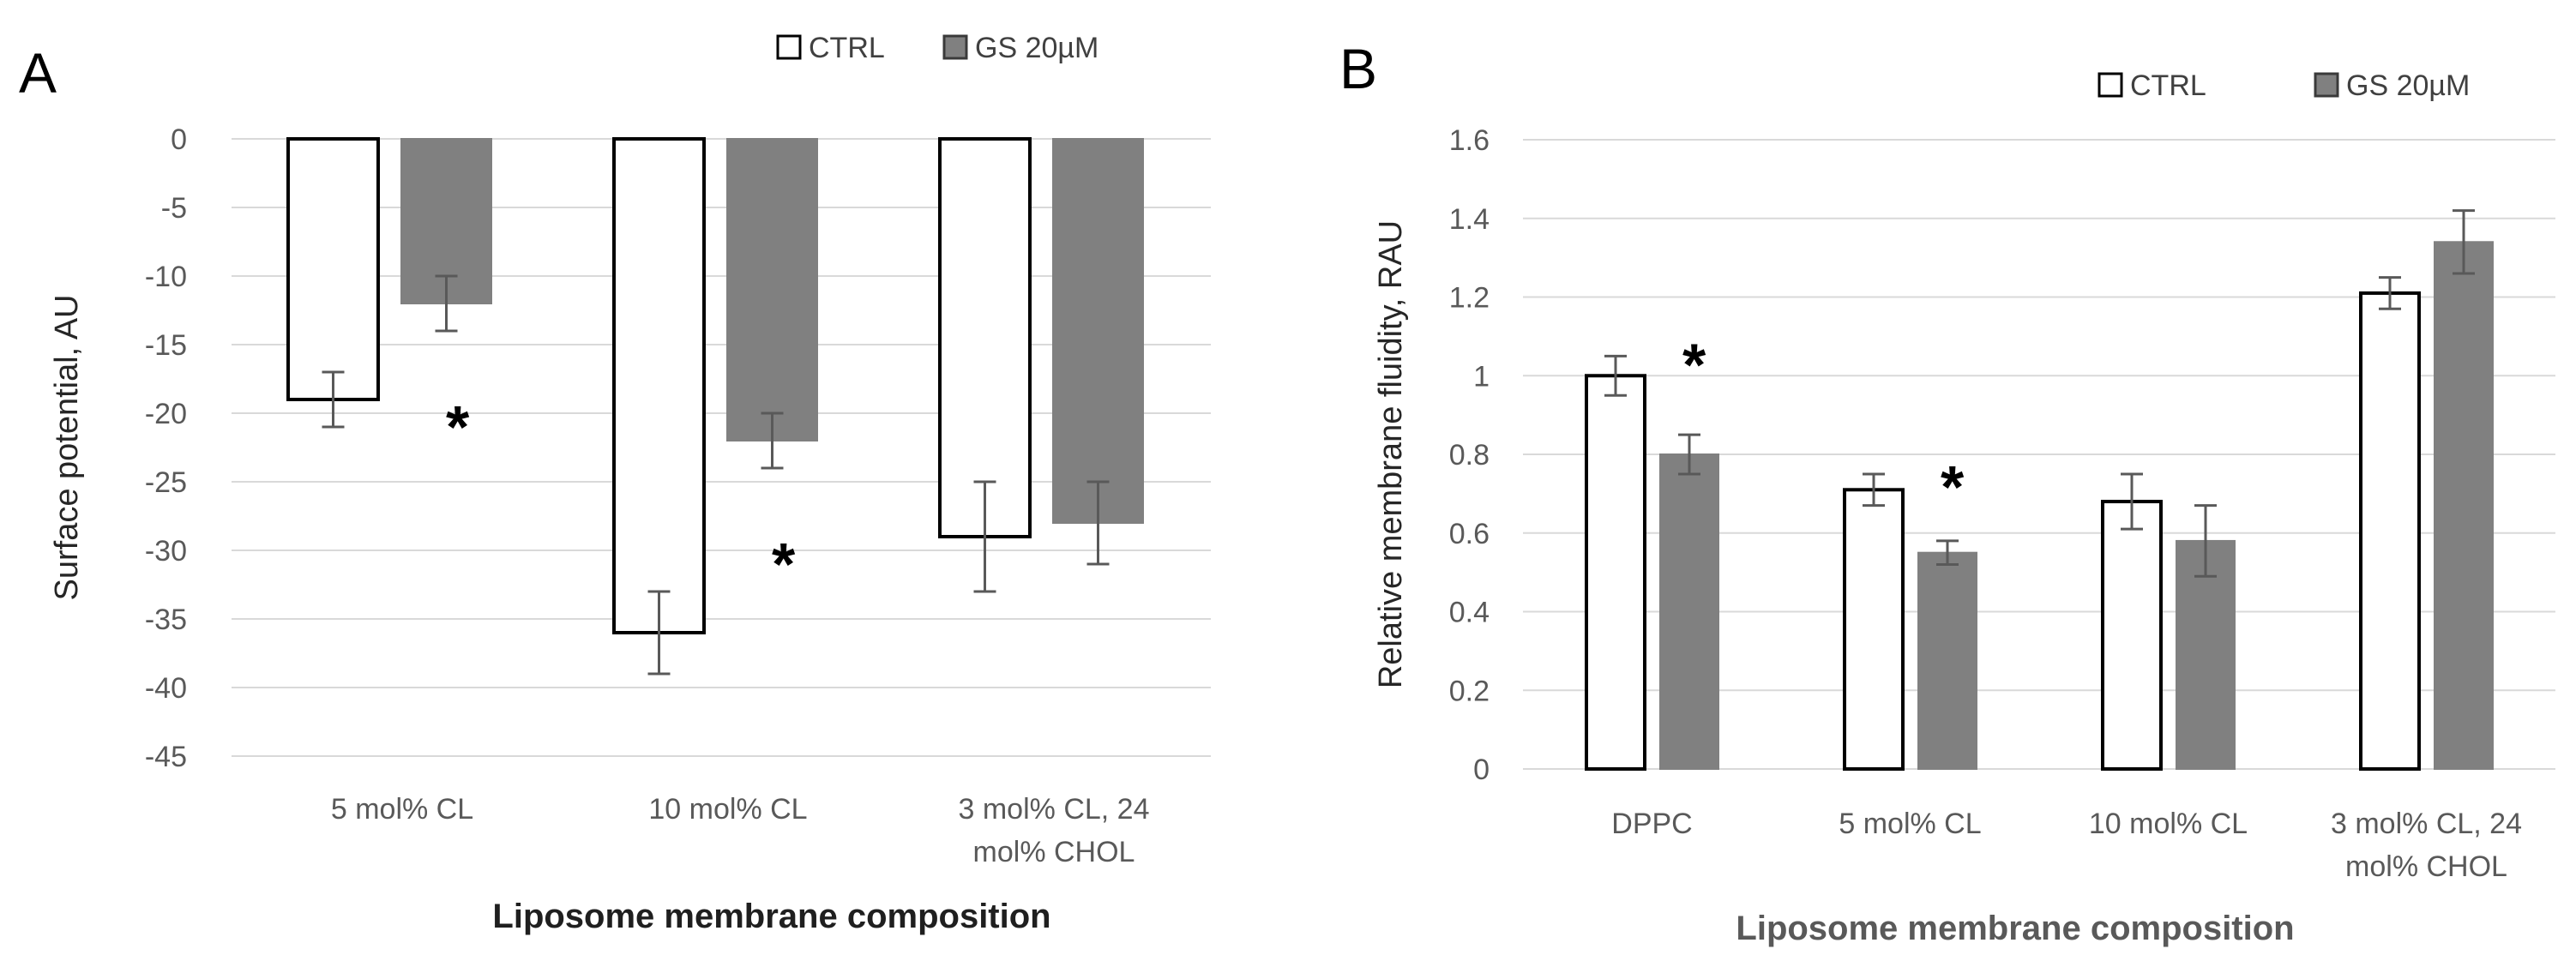 The height and width of the screenshot is (979, 2576). I want to click on y-tick-label: -30, so click(166, 551).